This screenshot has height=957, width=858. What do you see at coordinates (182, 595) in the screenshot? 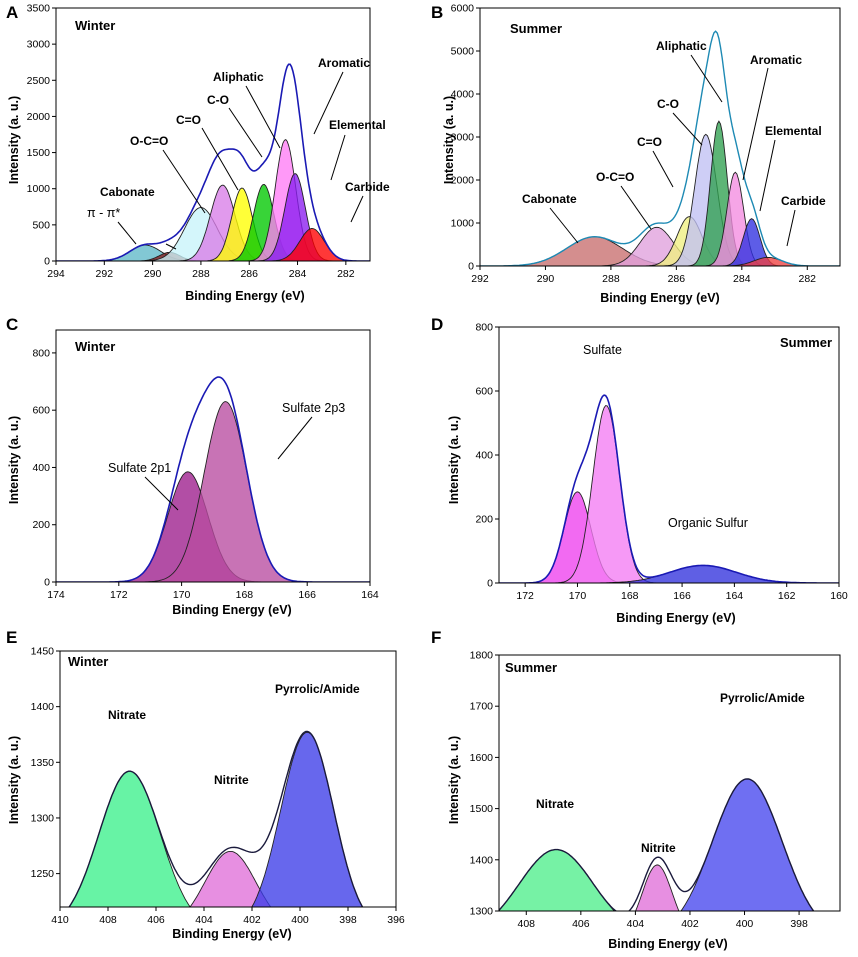
I see `x-tick-label: 170` at bounding box center [182, 595].